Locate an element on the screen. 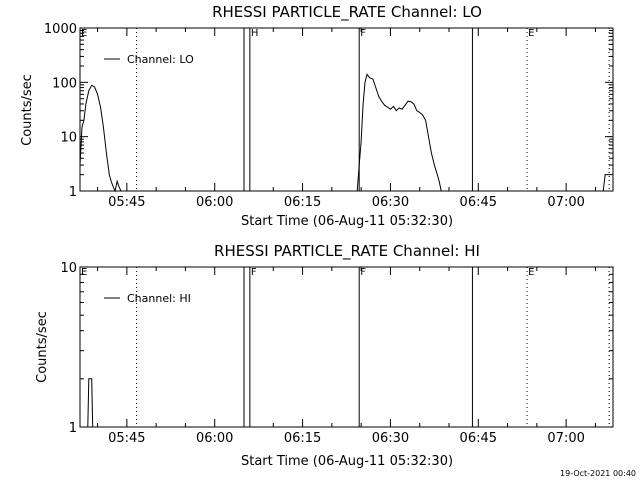  lo-y-axis-label: Counts/sec is located at coordinates (27, 110).